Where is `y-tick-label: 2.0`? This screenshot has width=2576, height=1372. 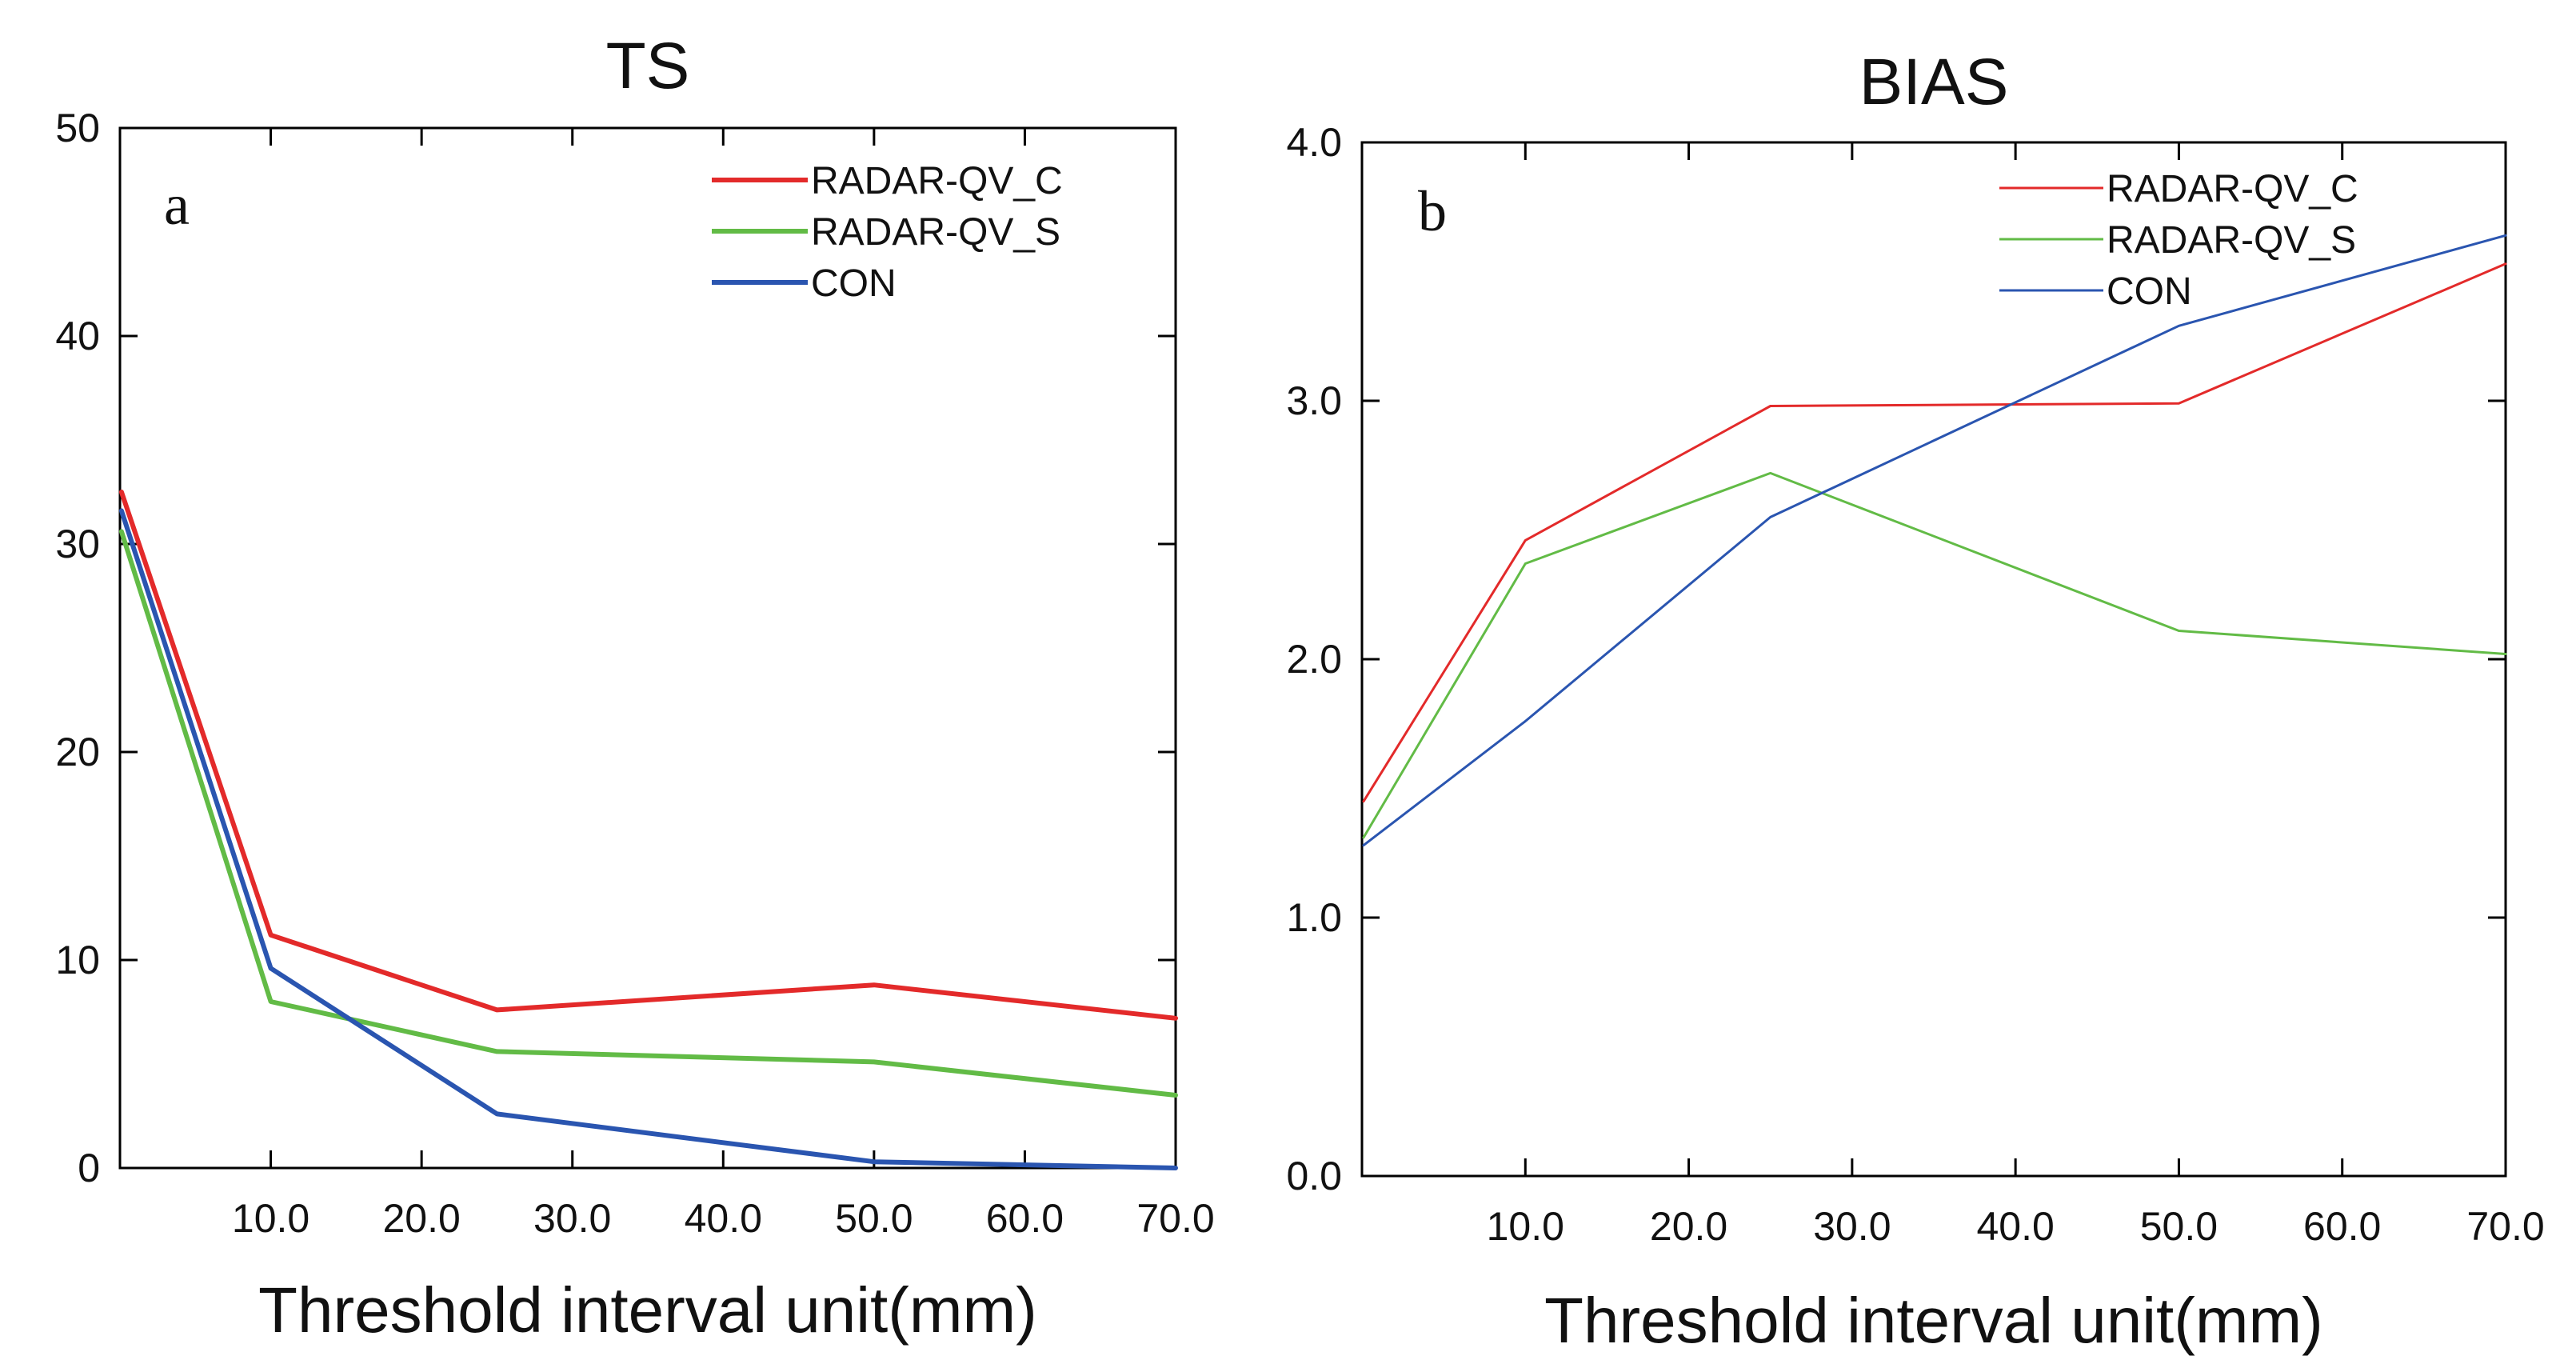 y-tick-label: 2.0 is located at coordinates (1314, 659).